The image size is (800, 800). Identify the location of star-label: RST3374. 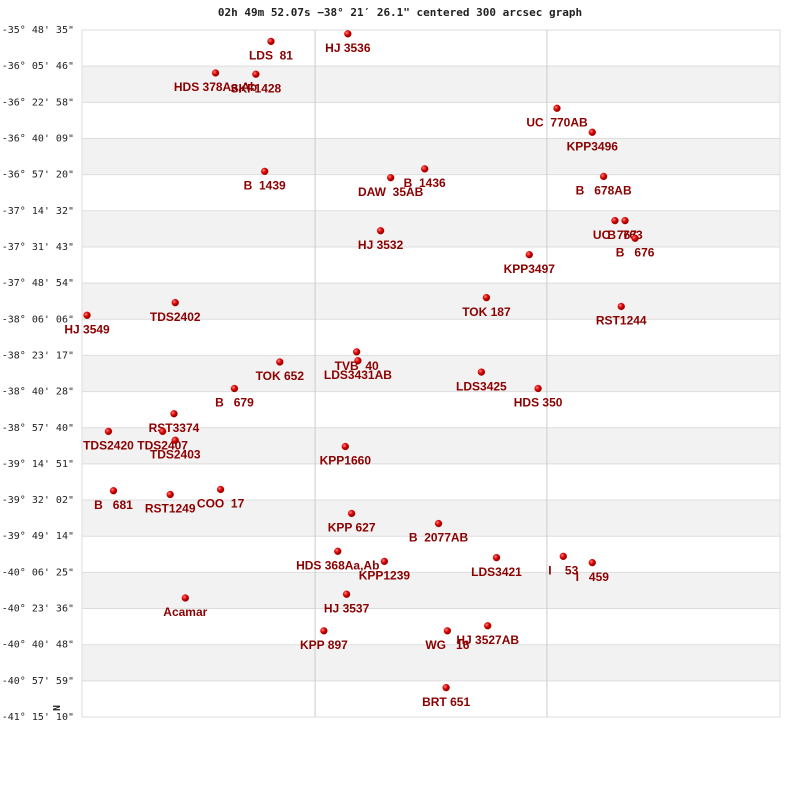
(174, 428).